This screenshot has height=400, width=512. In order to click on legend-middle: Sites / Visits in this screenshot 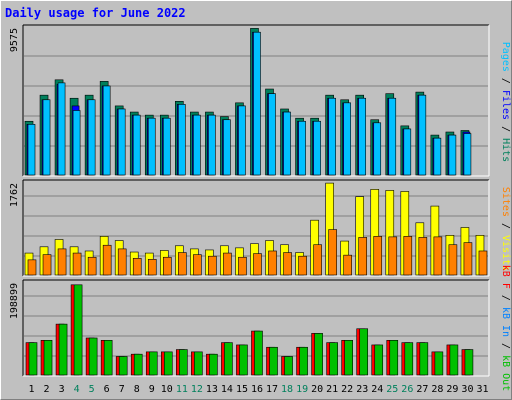, I will do `click(505, 229)`.